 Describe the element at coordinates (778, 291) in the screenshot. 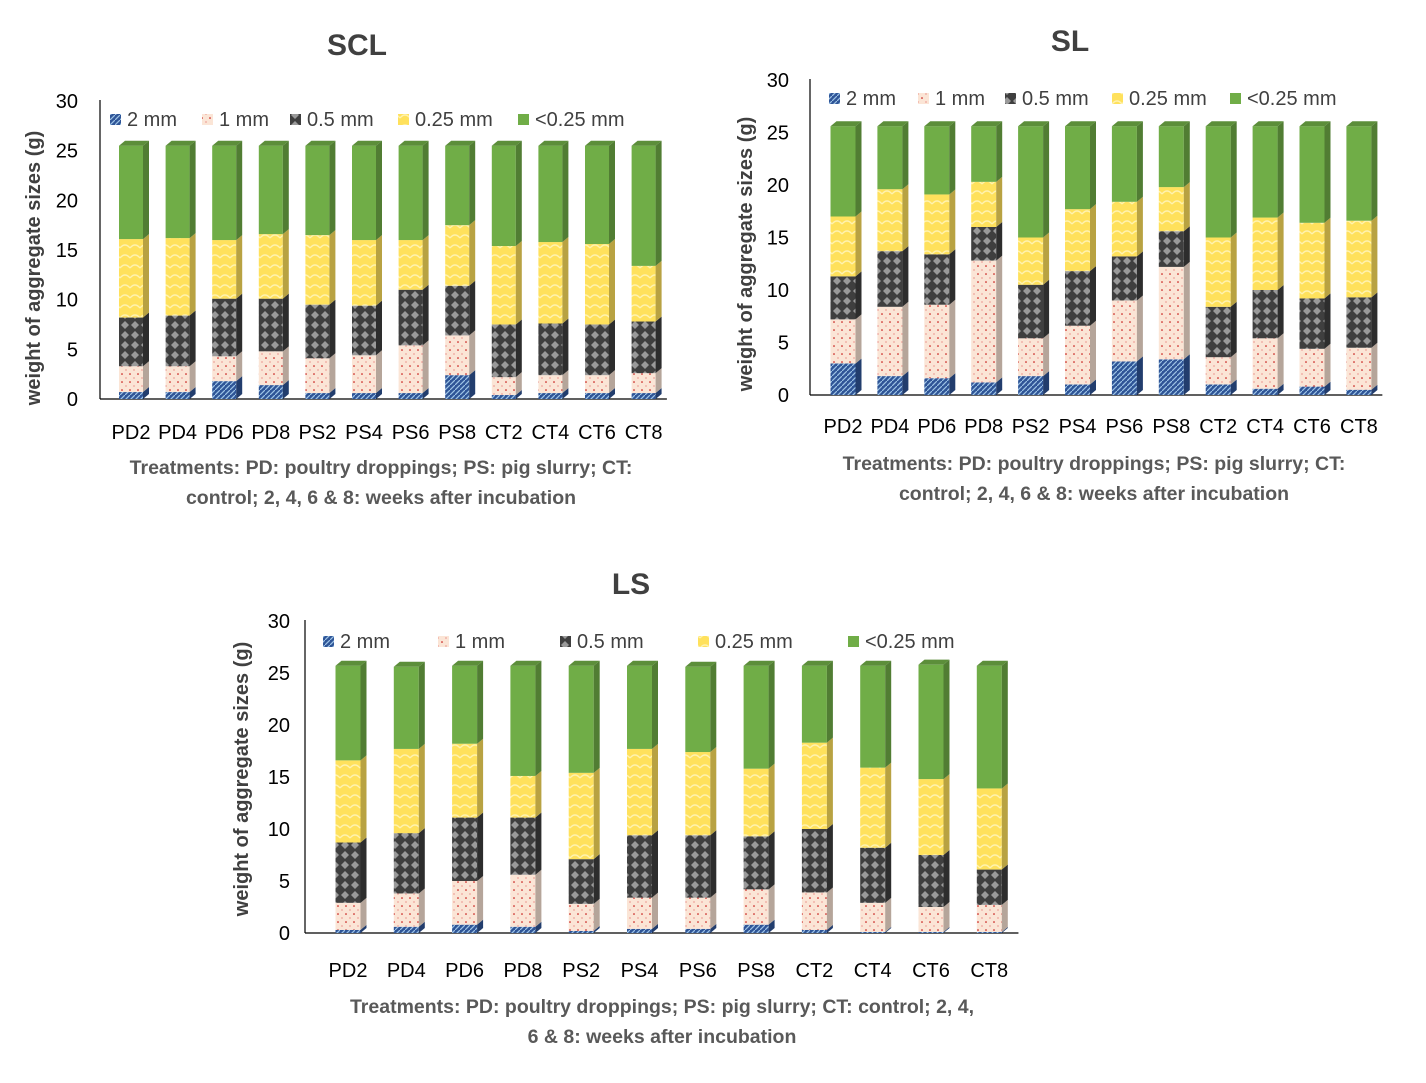

I see `y-tick-label: 10` at that location.